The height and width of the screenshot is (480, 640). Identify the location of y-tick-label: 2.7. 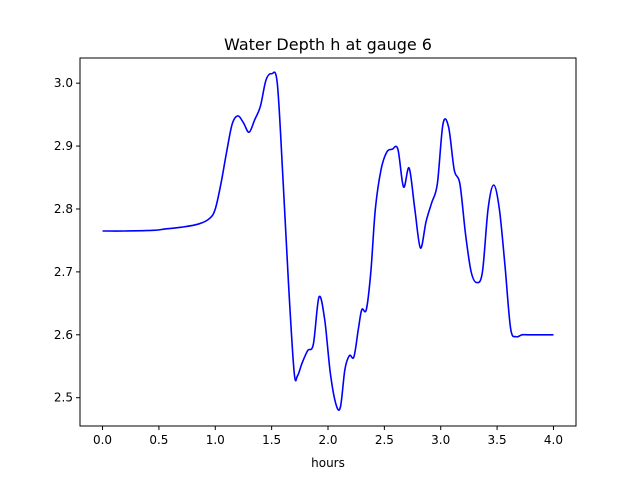
(63, 272).